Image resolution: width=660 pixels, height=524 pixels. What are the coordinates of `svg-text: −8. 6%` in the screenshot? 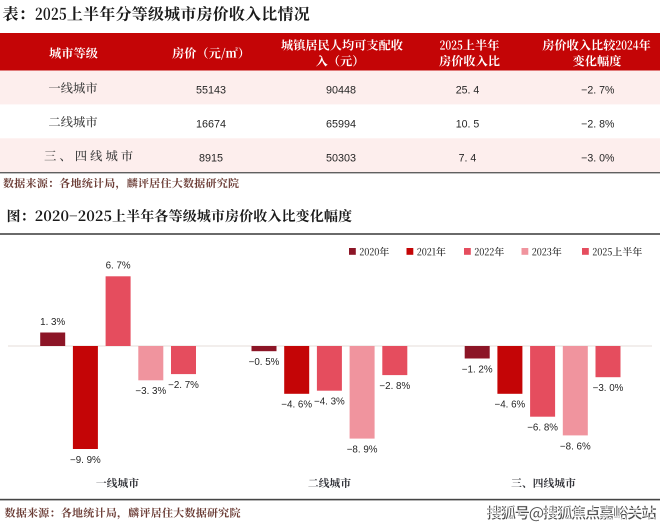 It's located at (575, 446).